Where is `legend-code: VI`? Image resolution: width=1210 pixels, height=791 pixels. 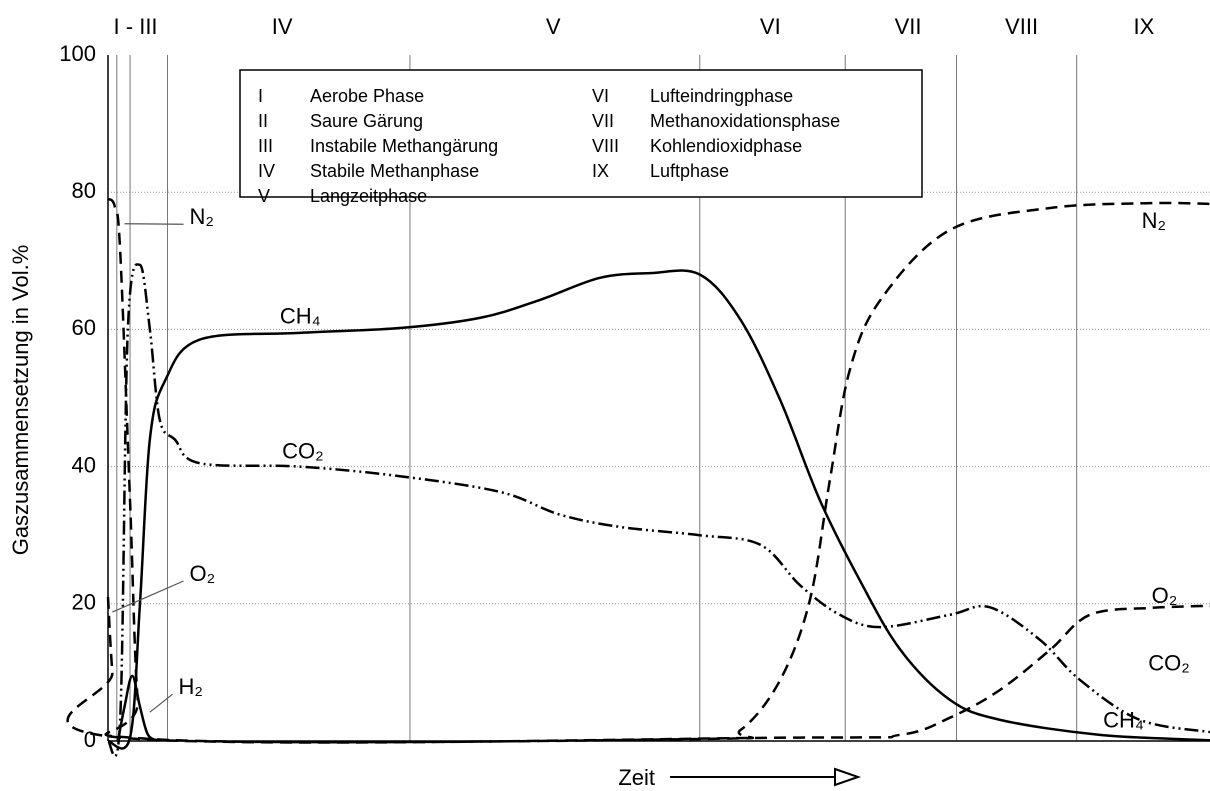
legend-code: VI is located at coordinates (600, 96).